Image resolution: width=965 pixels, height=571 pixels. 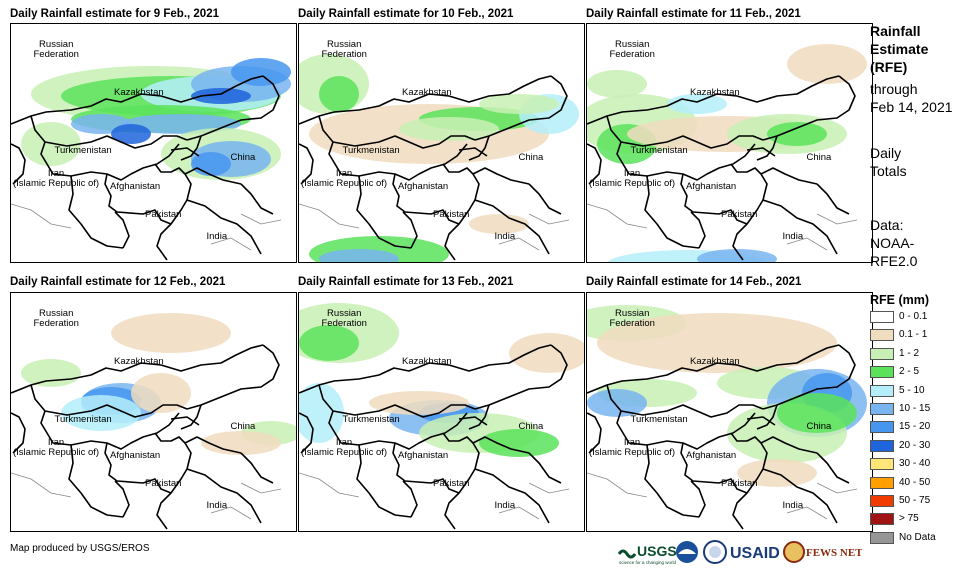 What do you see at coordinates (834, 553) in the screenshot?
I see `fews-net-logo-text: FEWS NET` at bounding box center [834, 553].